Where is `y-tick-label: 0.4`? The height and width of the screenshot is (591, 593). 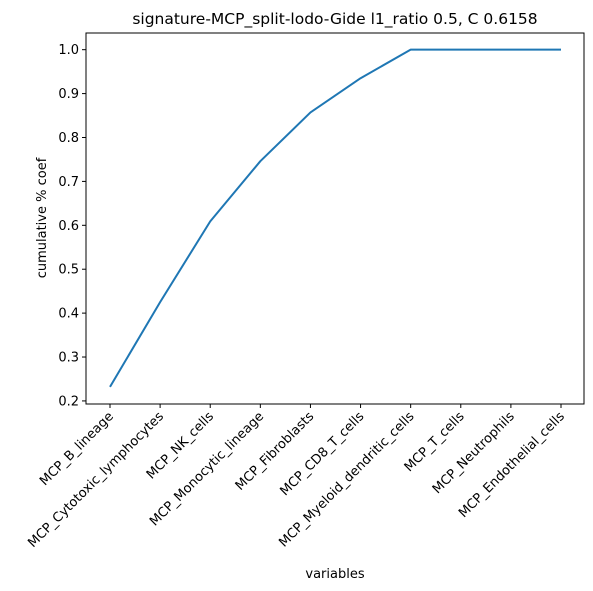 y-tick-label: 0.4 is located at coordinates (68, 314).